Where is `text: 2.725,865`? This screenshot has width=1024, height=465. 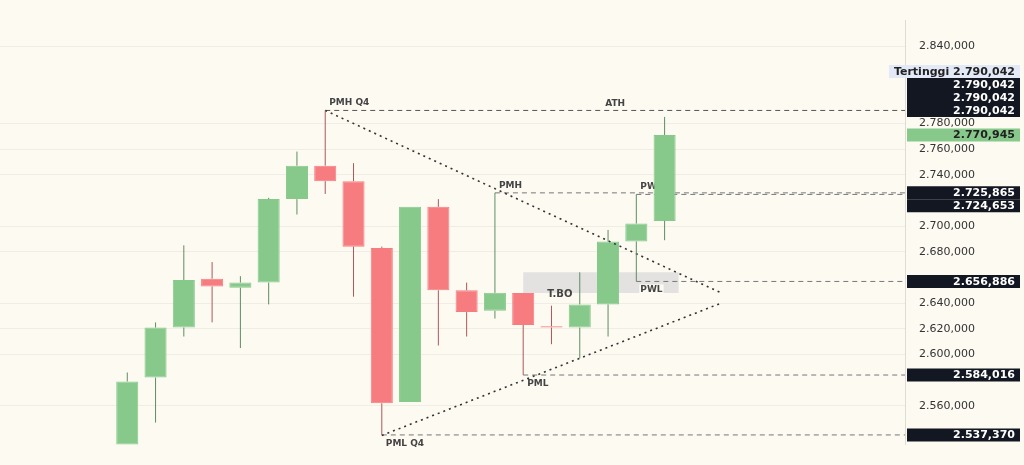 text: 2.725,865 is located at coordinates (984, 193).